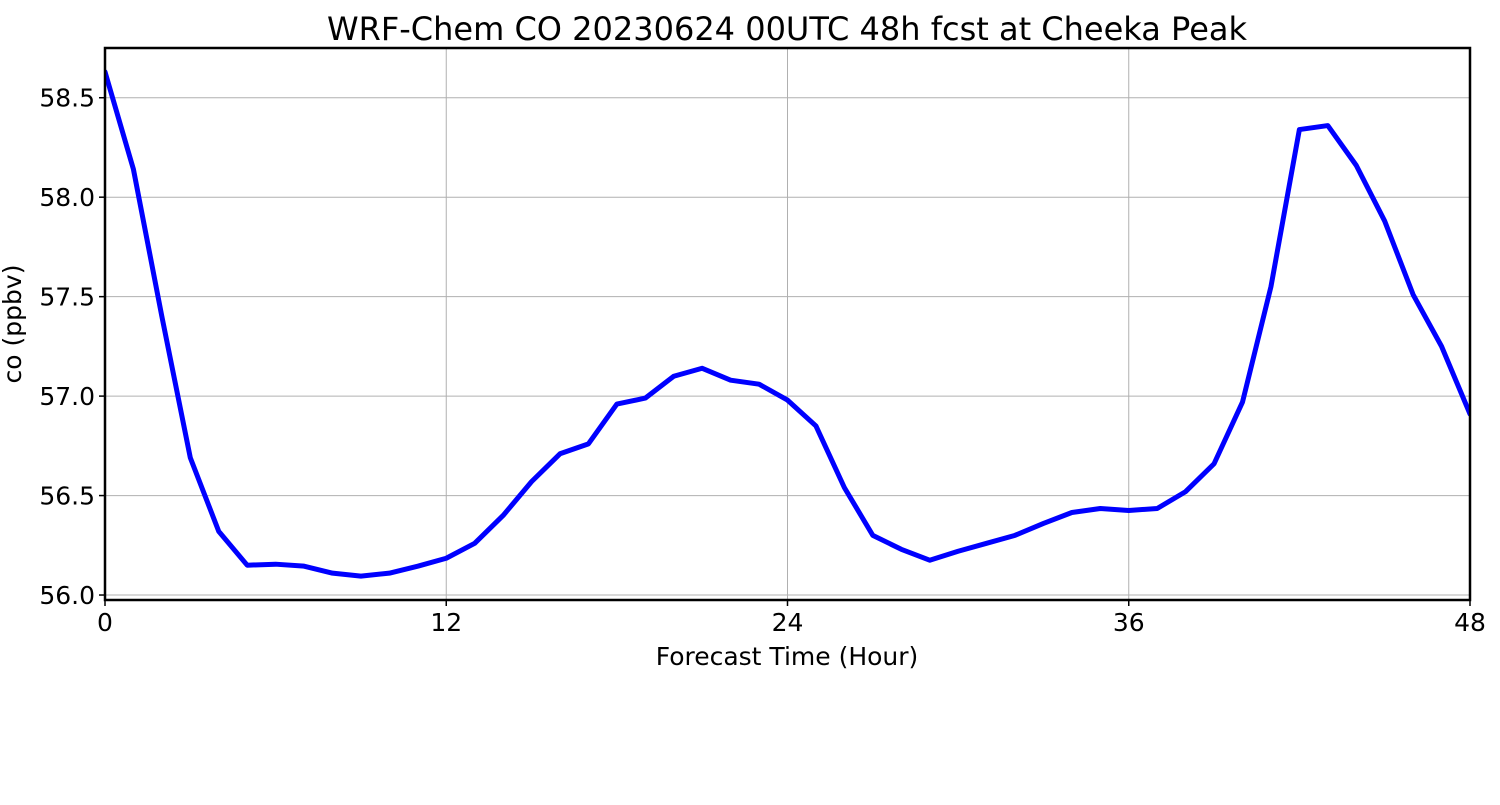 The width and height of the screenshot is (1500, 805). What do you see at coordinates (67, 595) in the screenshot?
I see `y-tick-label: 56.0` at bounding box center [67, 595].